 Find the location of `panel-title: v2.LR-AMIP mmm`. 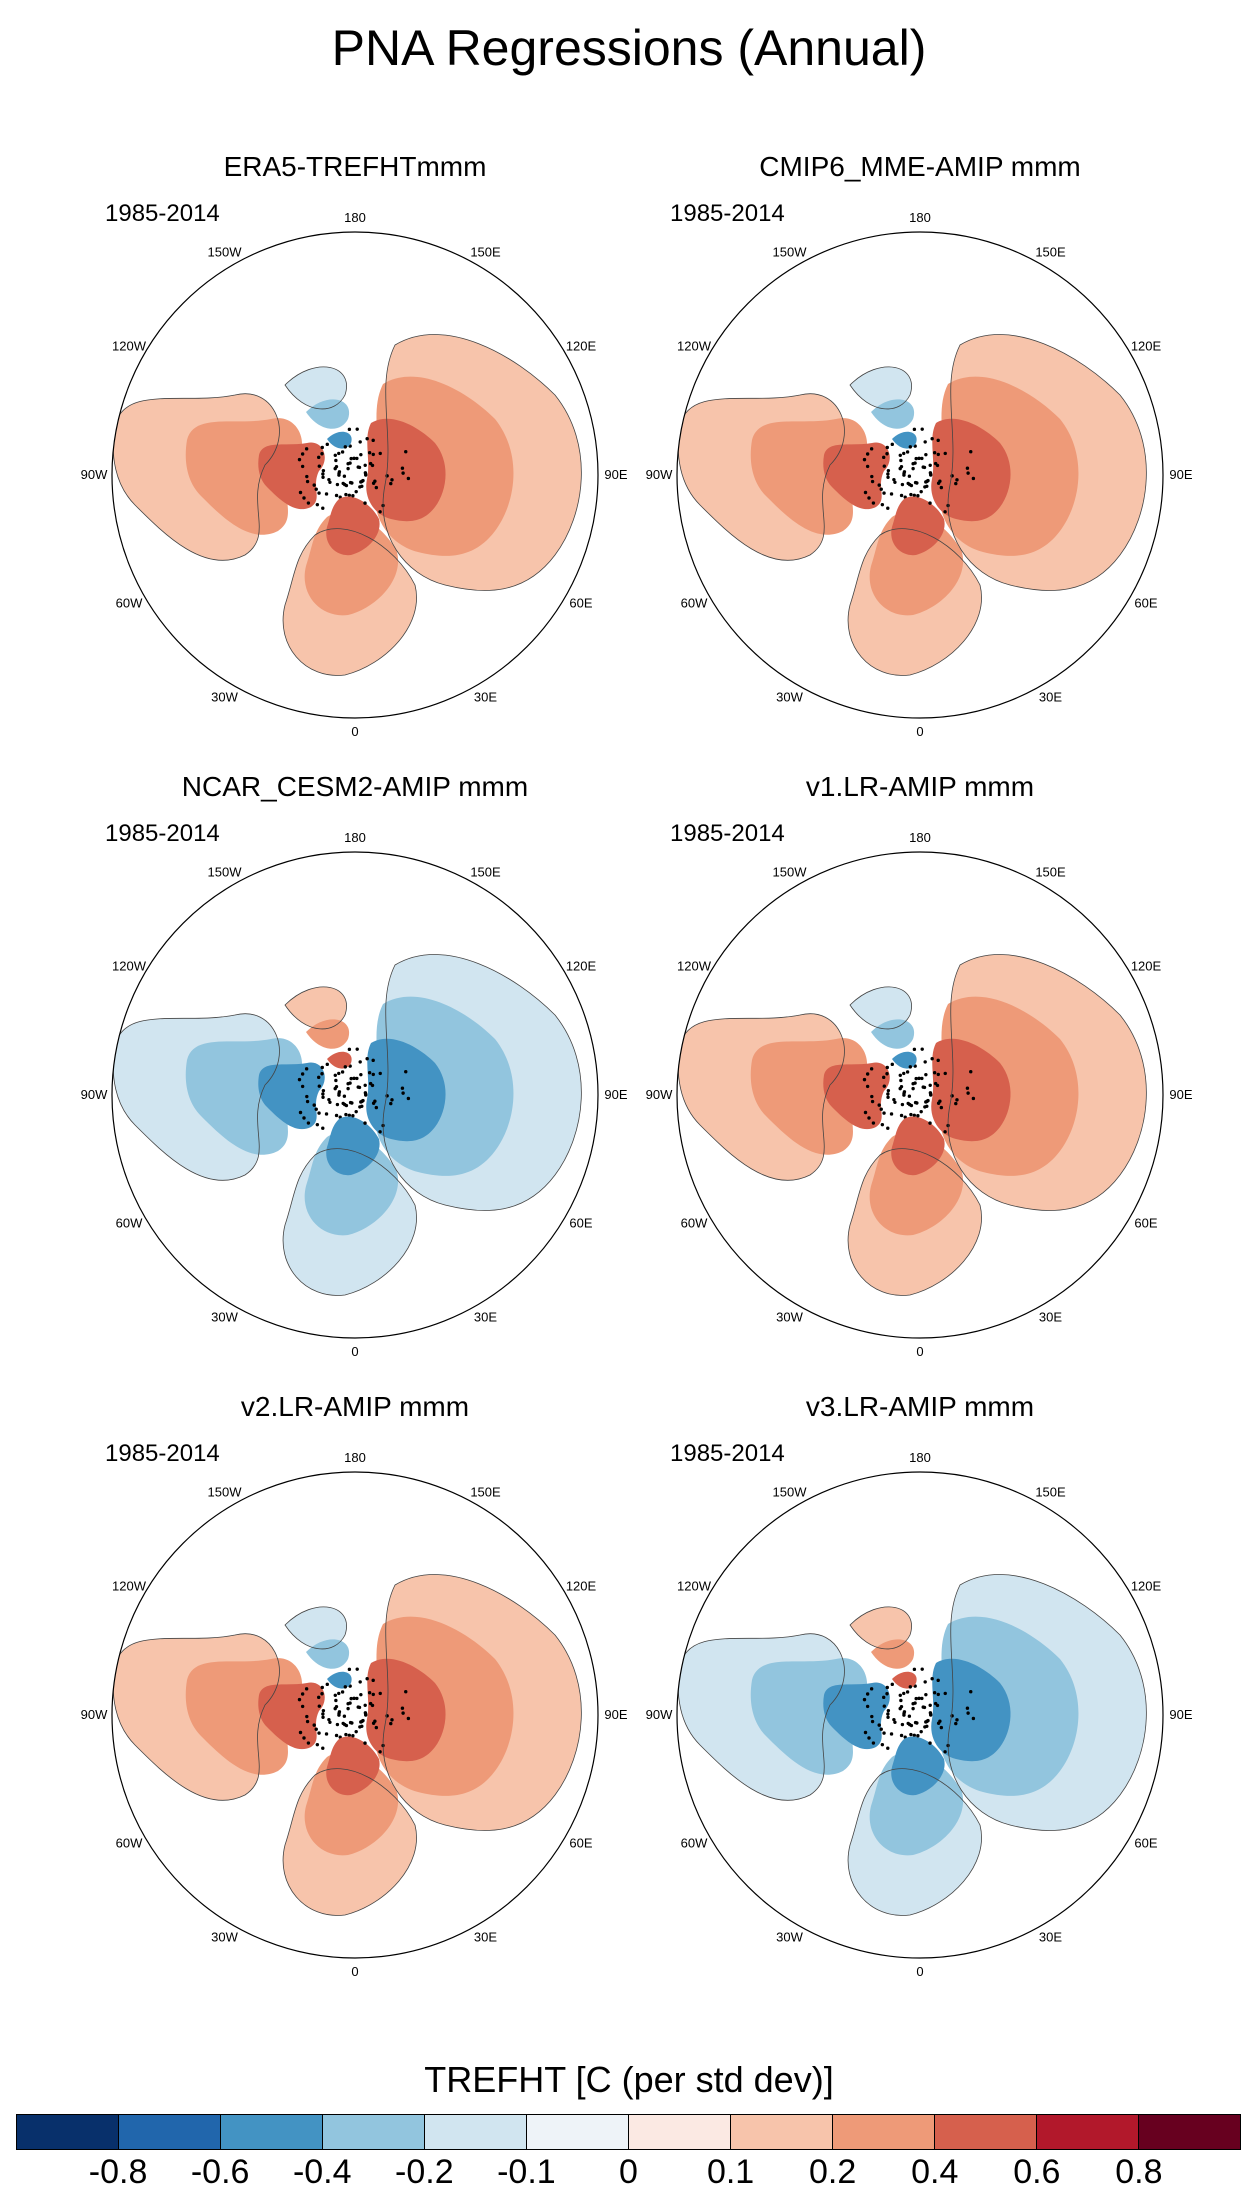

panel-title: v2.LR-AMIP mmm is located at coordinates (355, 1406).